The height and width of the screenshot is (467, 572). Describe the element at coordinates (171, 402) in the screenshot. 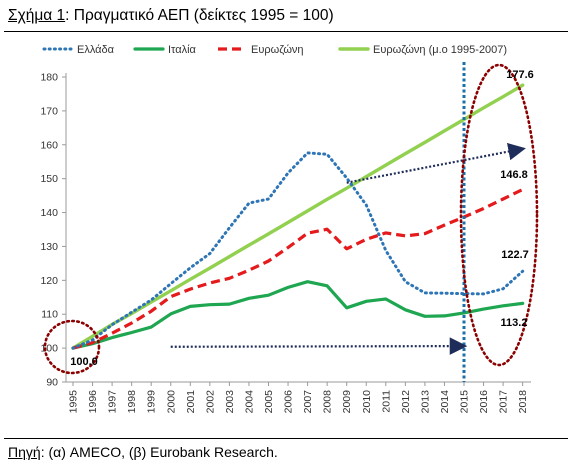

I see `x-tick-label: 2000` at that location.